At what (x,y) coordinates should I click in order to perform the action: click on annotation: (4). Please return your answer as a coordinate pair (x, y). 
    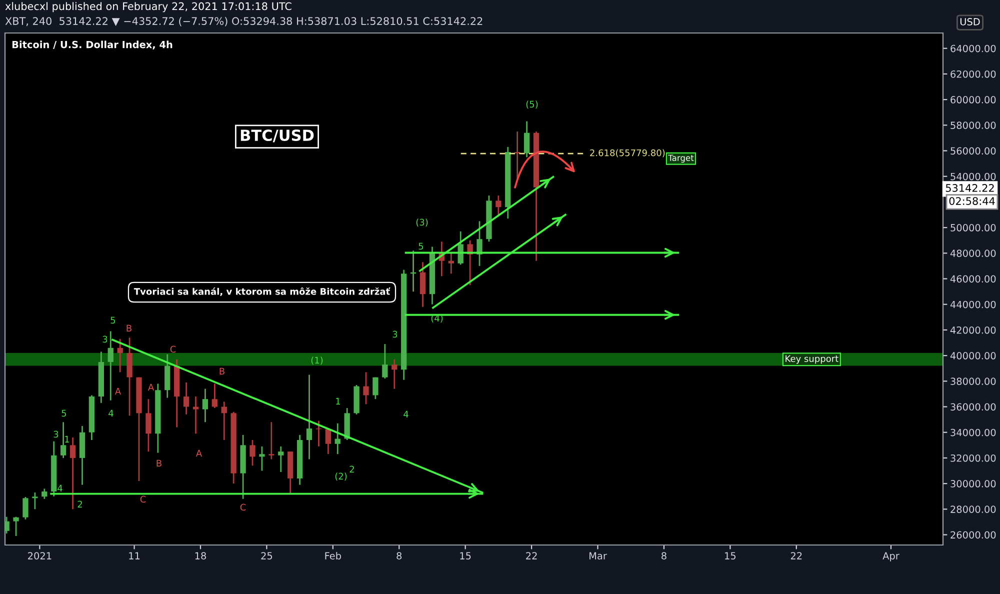
    Looking at the image, I should click on (437, 318).